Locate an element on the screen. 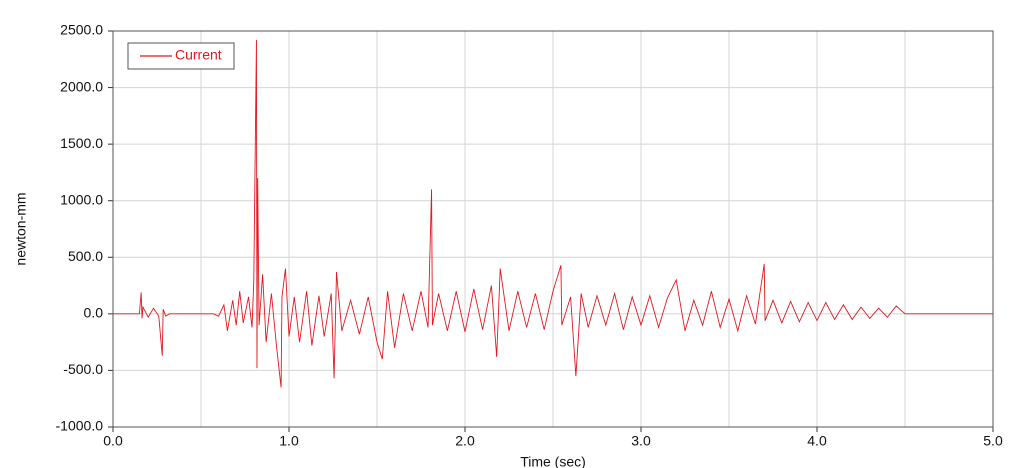 Image resolution: width=1024 pixels, height=468 pixels. y-tick-label: 500.0 is located at coordinates (85, 256).